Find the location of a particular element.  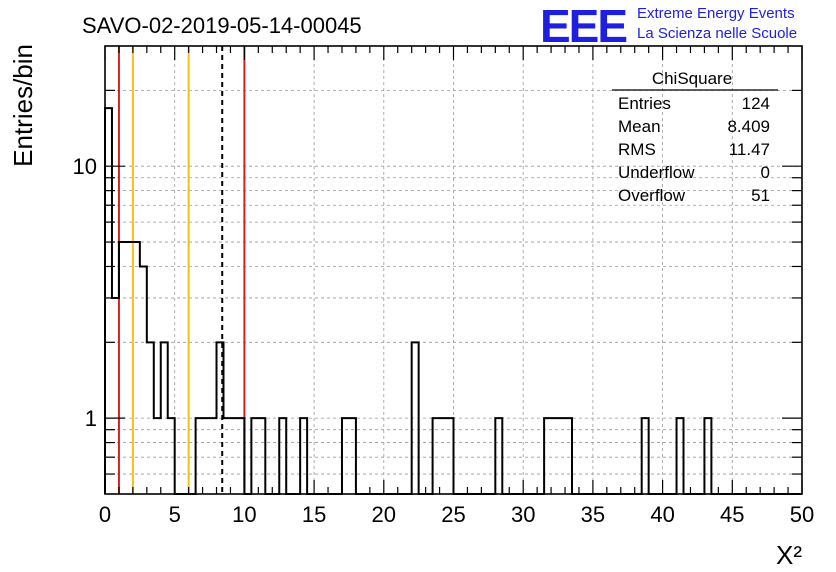

stats-label: Mean is located at coordinates (639, 126).